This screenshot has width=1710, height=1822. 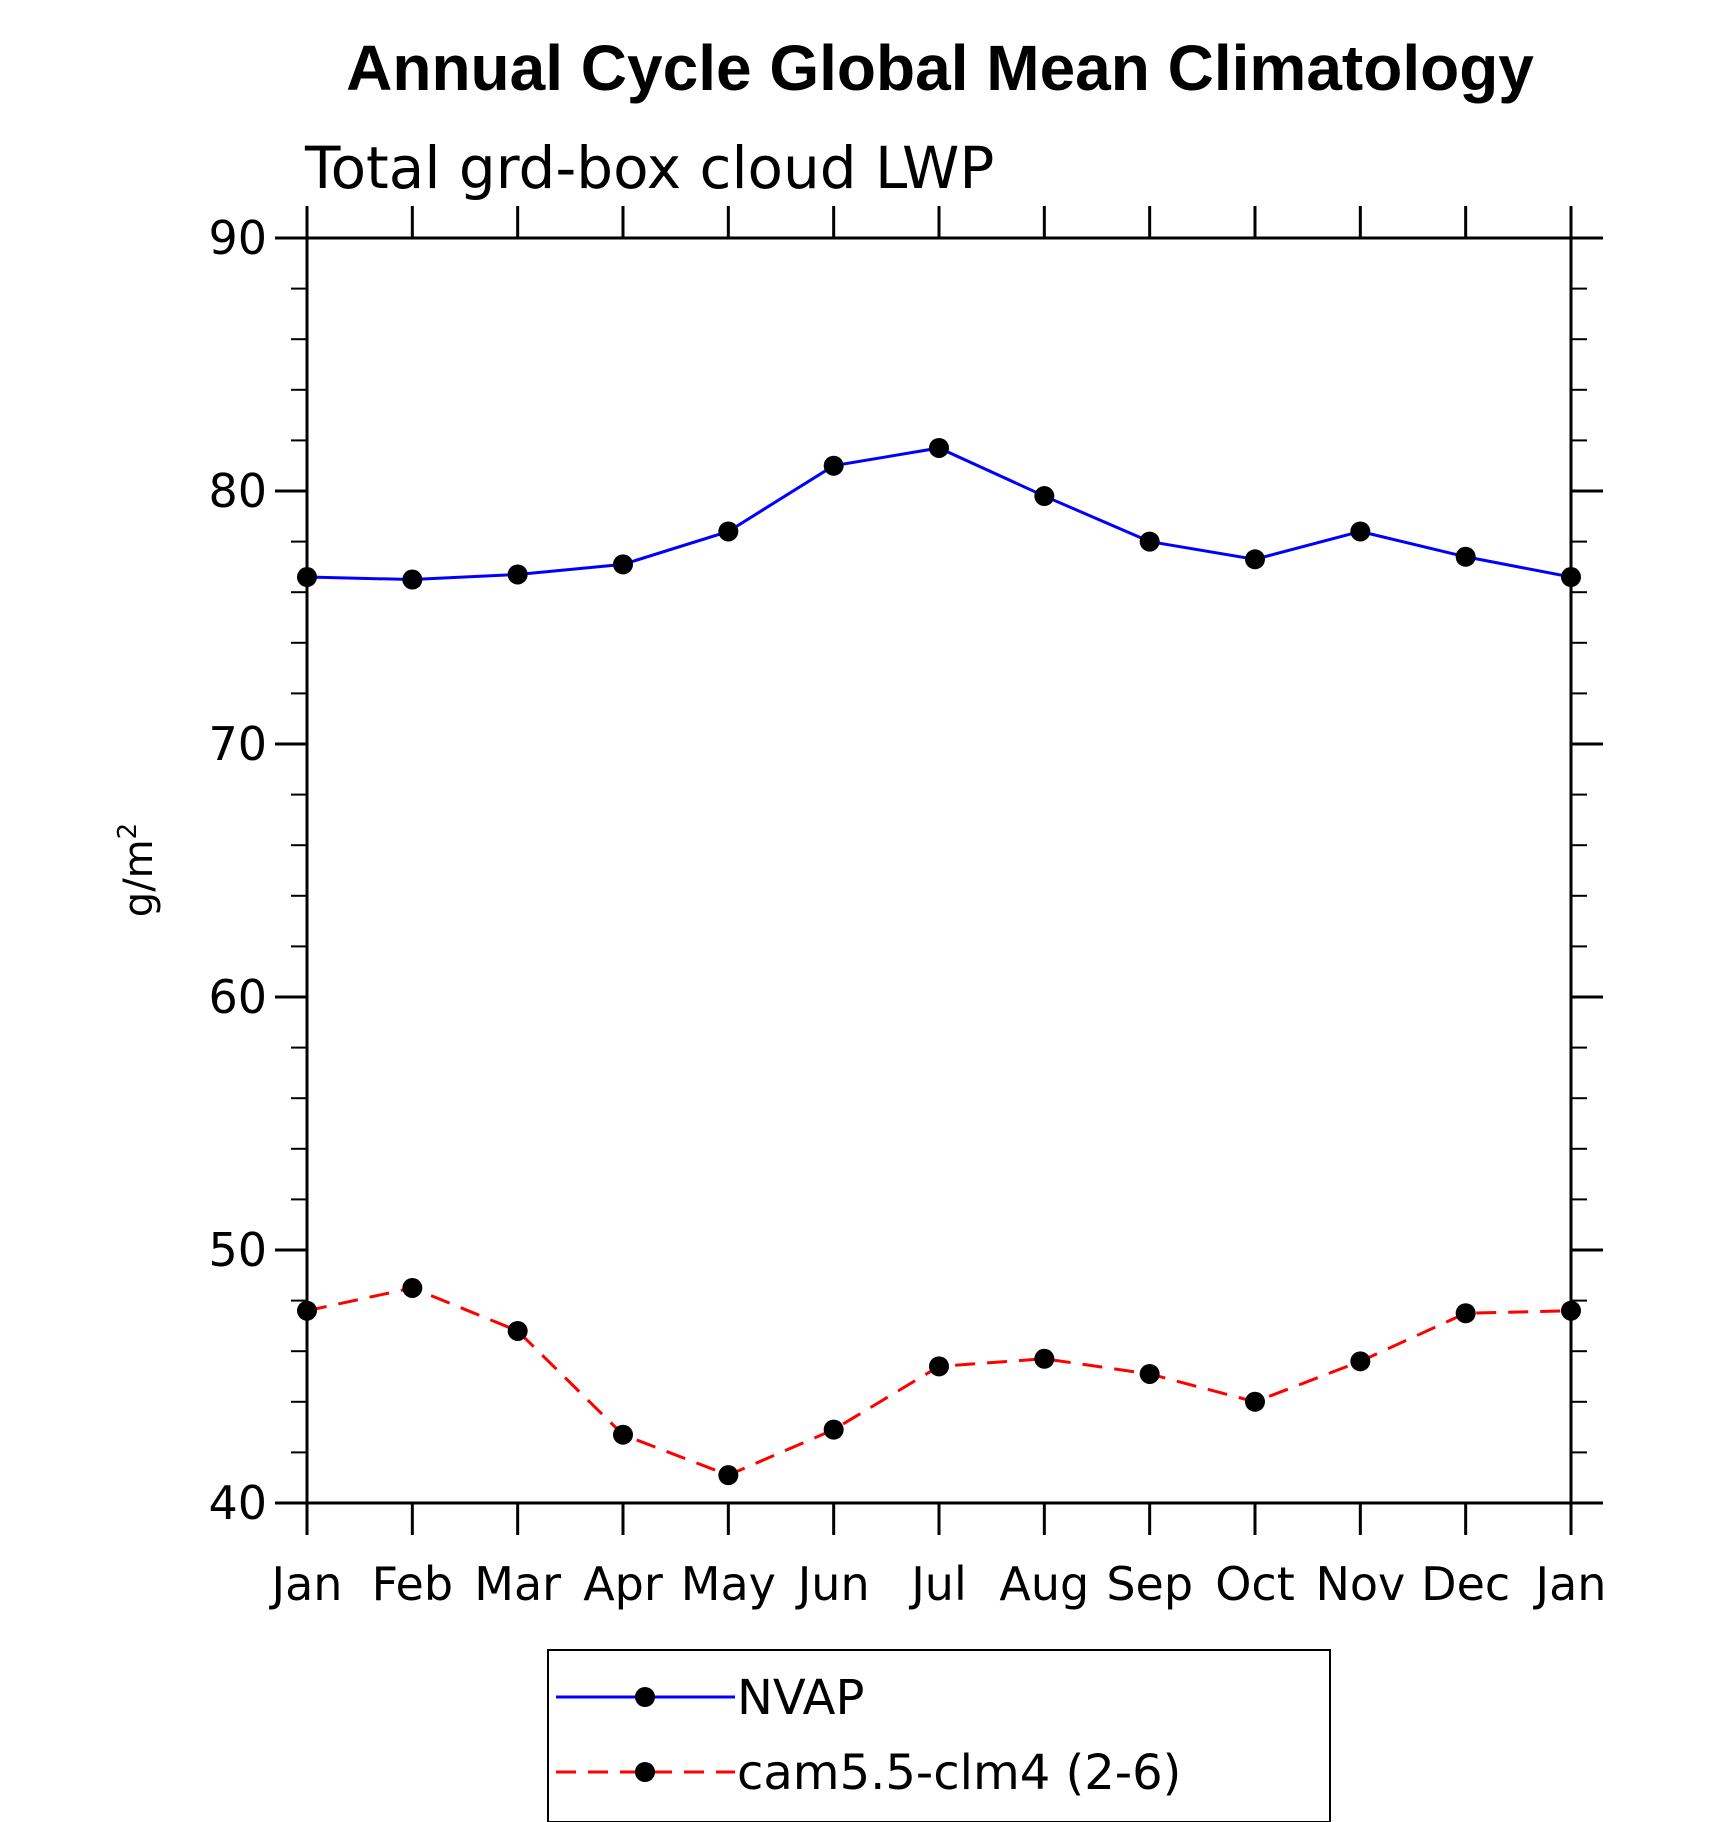 What do you see at coordinates (800, 1698) in the screenshot?
I see `legend-label-nvap: NVAP` at bounding box center [800, 1698].